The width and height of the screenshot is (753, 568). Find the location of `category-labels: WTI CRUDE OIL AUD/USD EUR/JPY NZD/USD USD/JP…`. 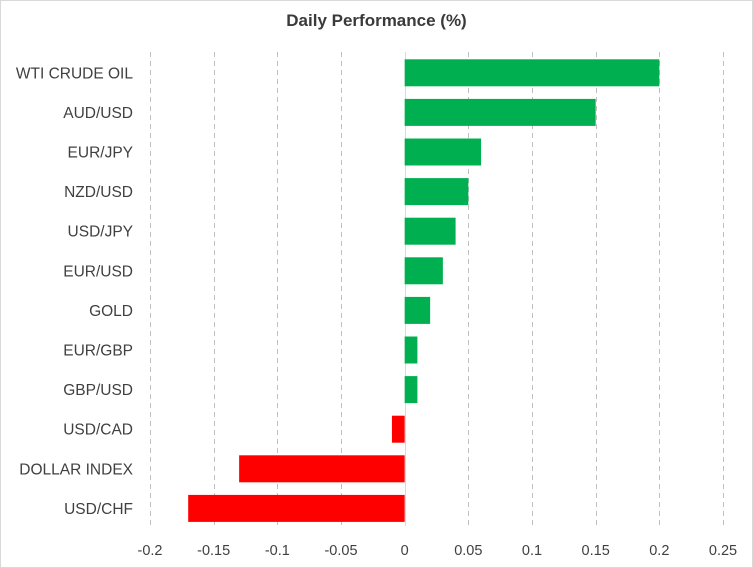

category-labels: WTI CRUDE OIL AUD/USD EUR/JPY NZD/USD USD/JP… is located at coordinates (75, 291).